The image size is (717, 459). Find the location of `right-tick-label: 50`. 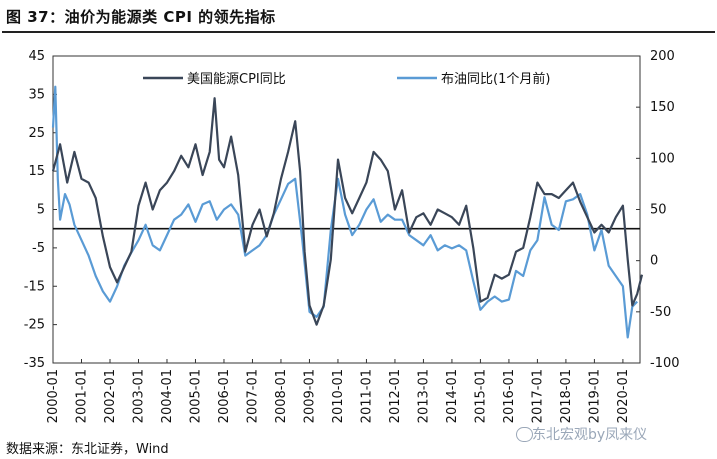

right-tick-label: 50 is located at coordinates (658, 210).